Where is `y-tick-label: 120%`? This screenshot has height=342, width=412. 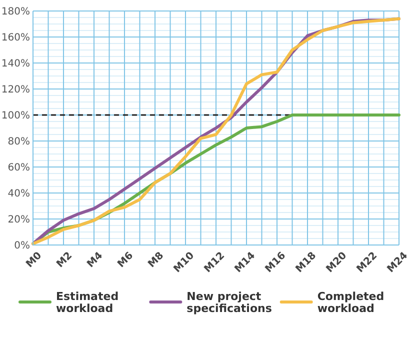 y-tick-label: 120% is located at coordinates (15, 90).